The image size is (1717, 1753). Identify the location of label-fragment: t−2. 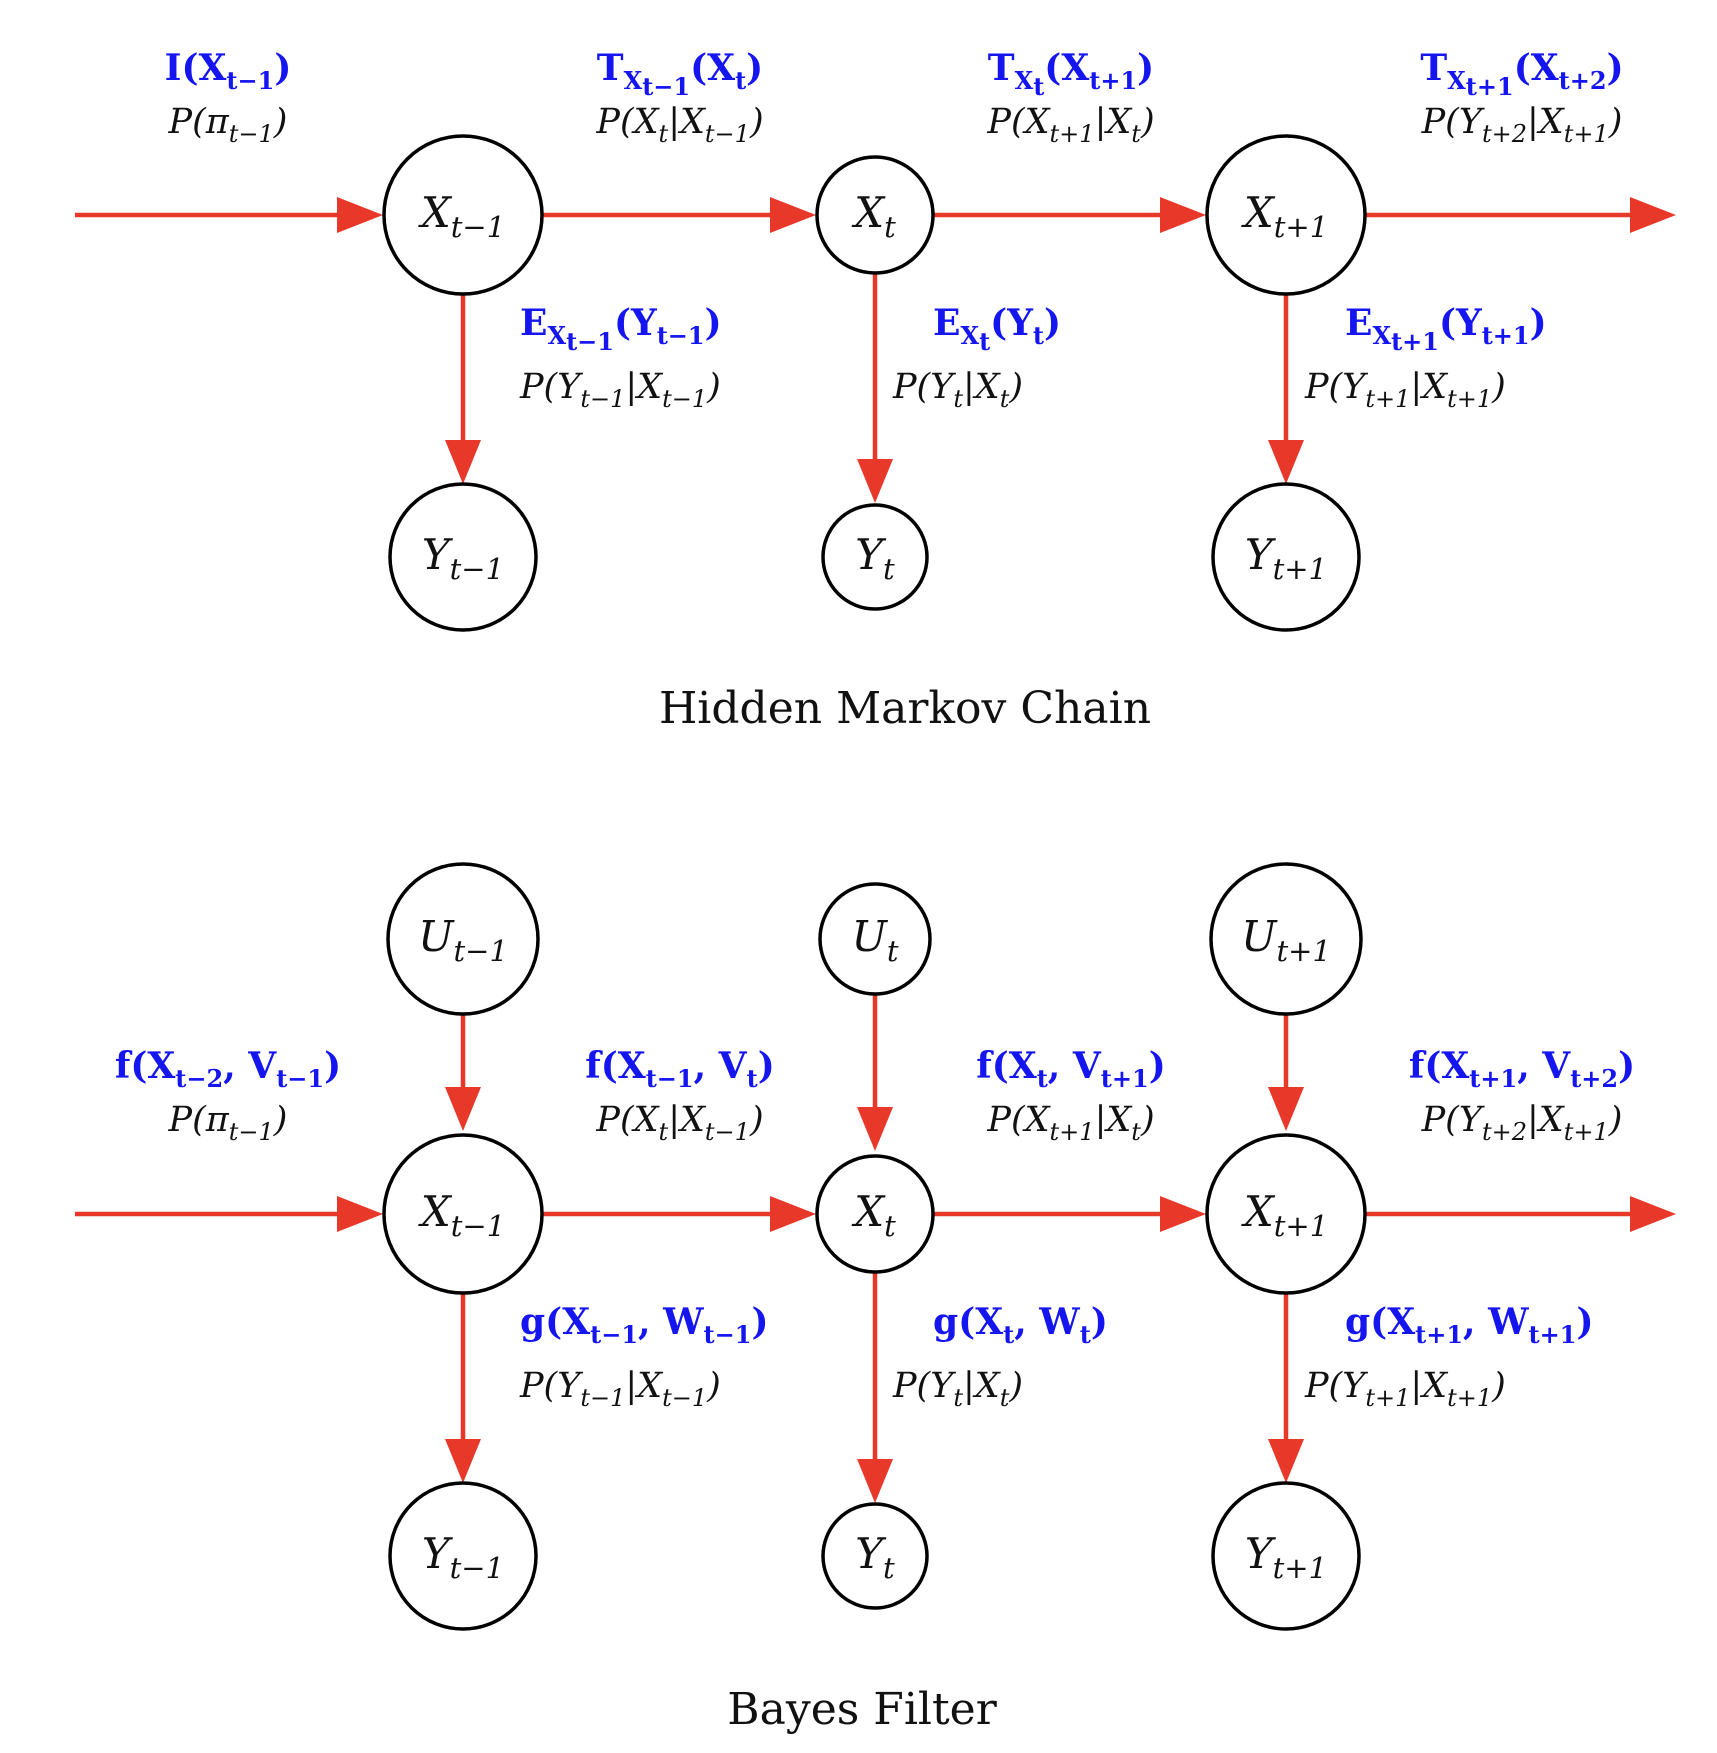
(199, 1078).